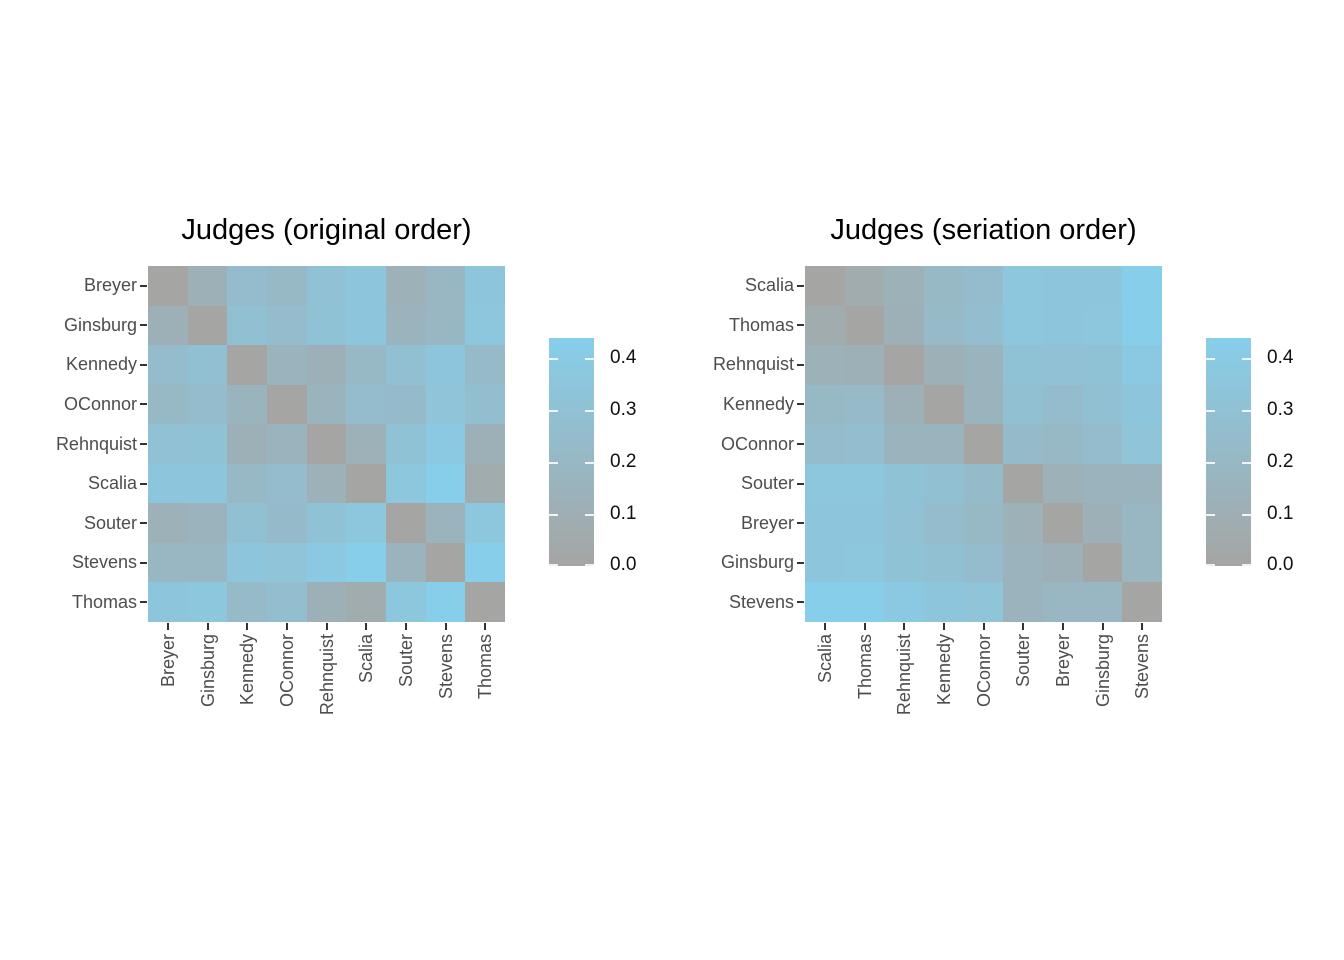  Describe the element at coordinates (100, 324) in the screenshot. I see `y-axis-label-ginsburg: Ginsburg` at that location.